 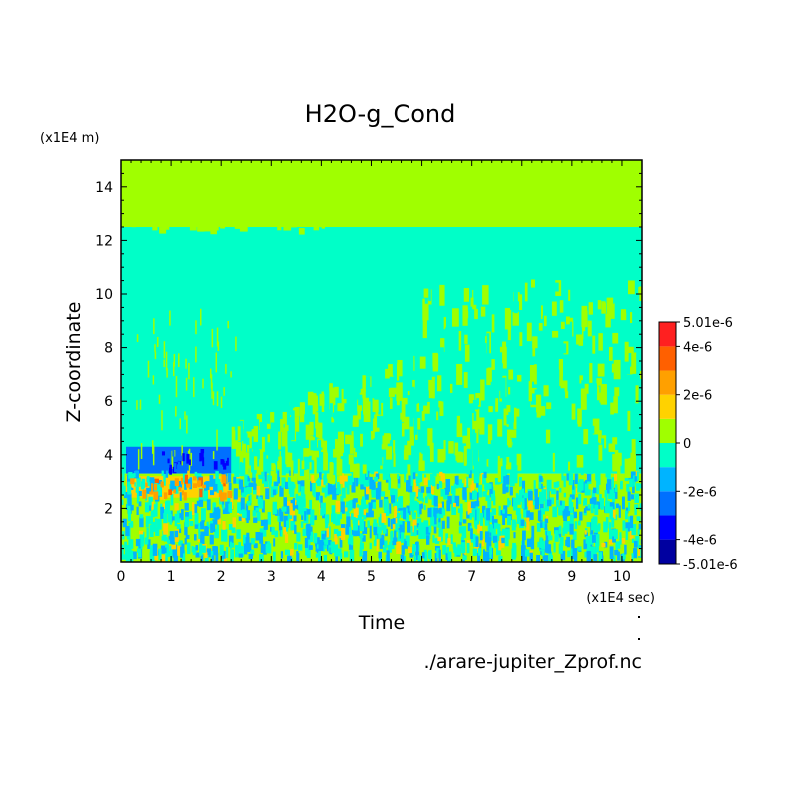 What do you see at coordinates (74, 362) in the screenshot?
I see `y-axis-label: Z-coordinate` at bounding box center [74, 362].